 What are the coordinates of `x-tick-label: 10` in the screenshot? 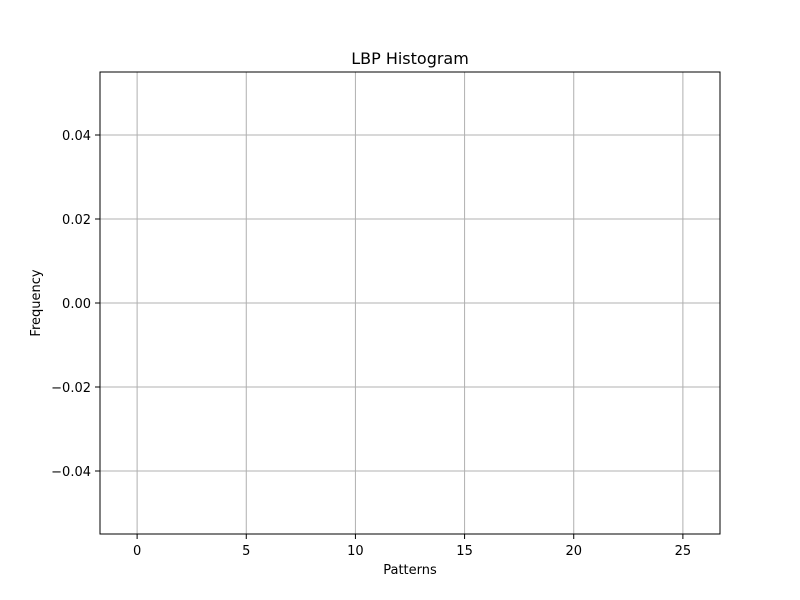 It's located at (355, 551).